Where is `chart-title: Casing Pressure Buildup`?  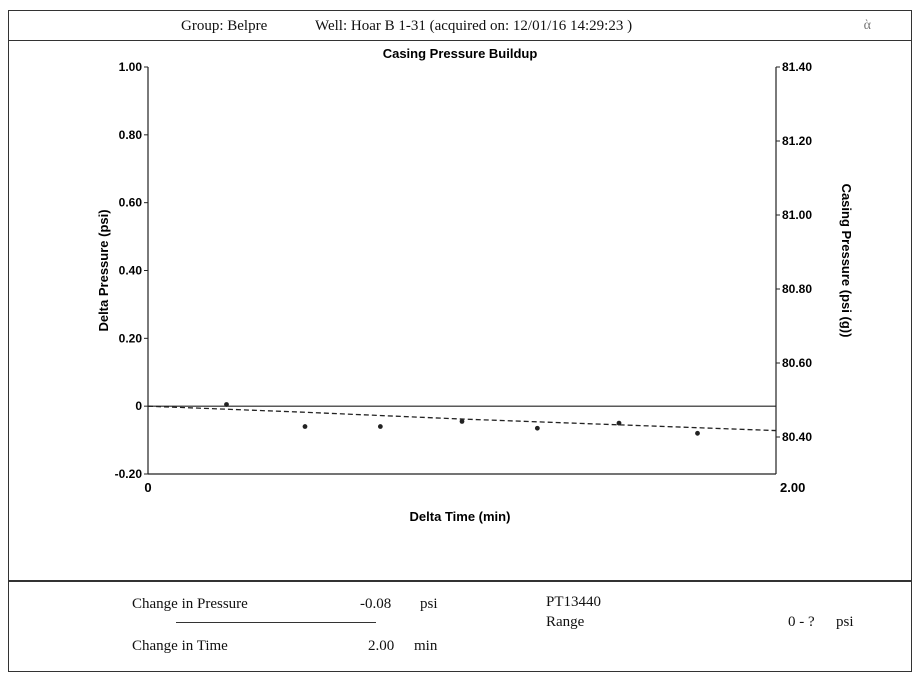
chart-title: Casing Pressure Buildup is located at coordinates (460, 53).